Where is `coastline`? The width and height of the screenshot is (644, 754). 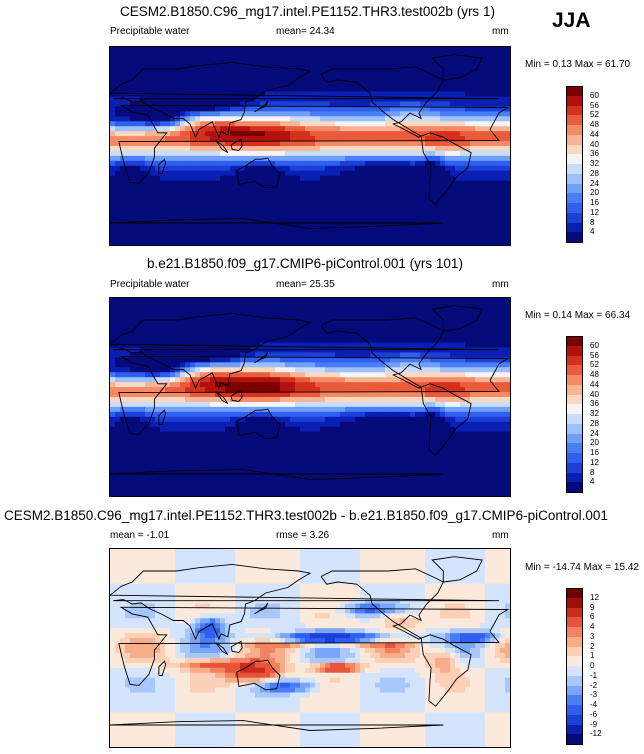 coastline is located at coordinates (258, 173).